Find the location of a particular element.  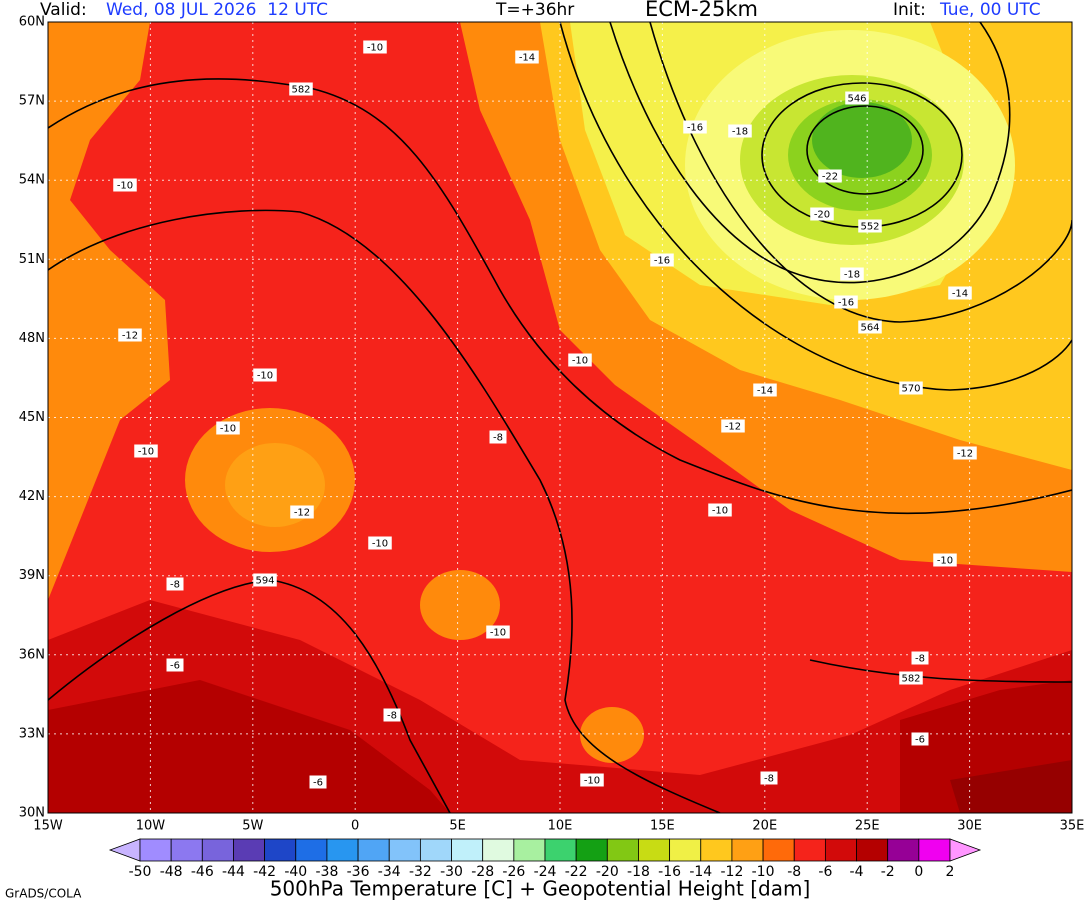

colorbar-tick-label: -38 is located at coordinates (326, 872).